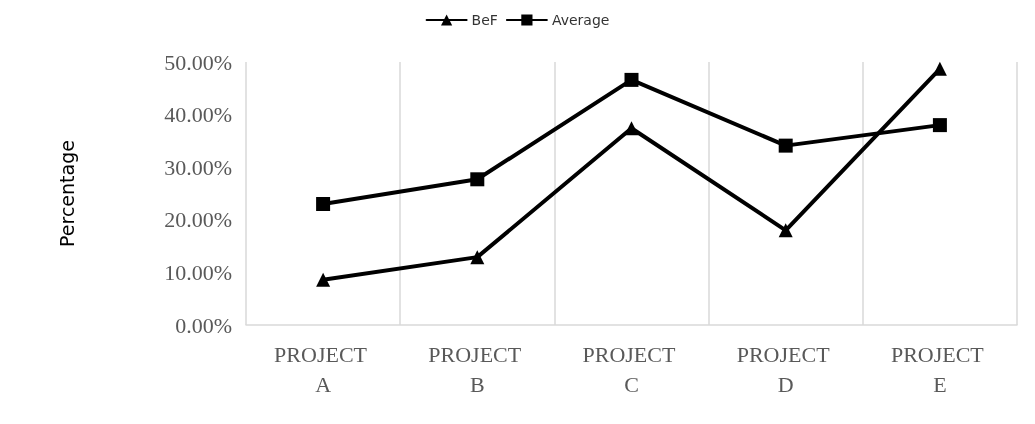 The image size is (1035, 424). What do you see at coordinates (198, 272) in the screenshot?
I see `y-tick-label: 10.00%` at bounding box center [198, 272].